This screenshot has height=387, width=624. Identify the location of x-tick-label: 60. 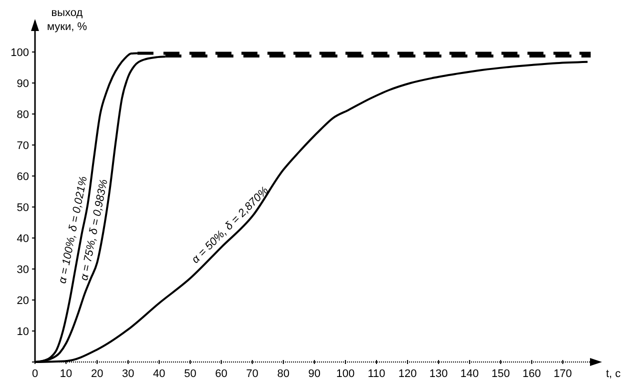
(221, 374).